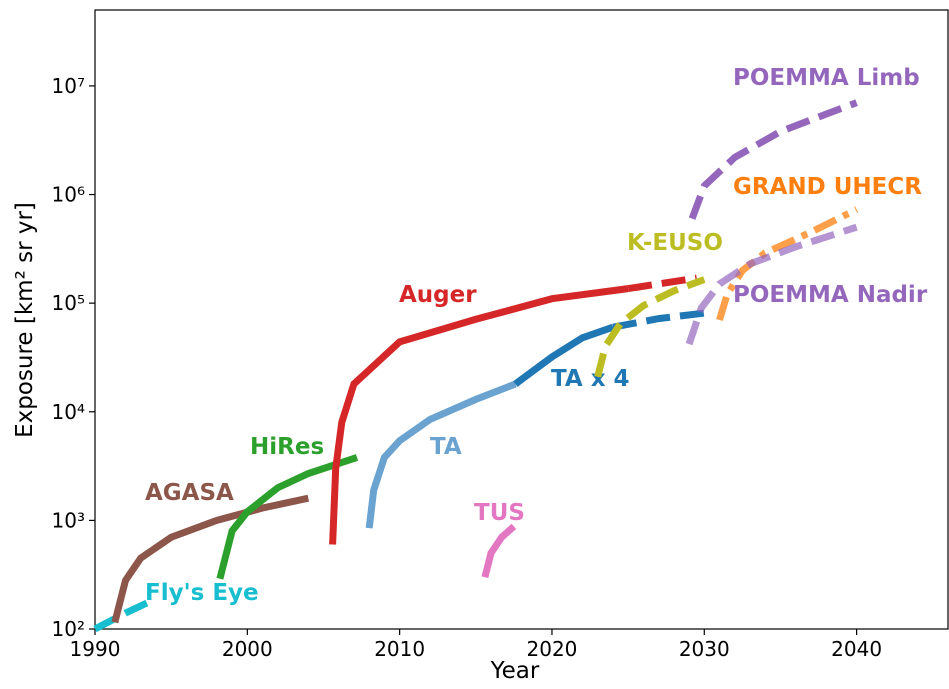 This screenshot has width=949, height=689. What do you see at coordinates (95, 649) in the screenshot?
I see `x-tick-label: 1990` at bounding box center [95, 649].